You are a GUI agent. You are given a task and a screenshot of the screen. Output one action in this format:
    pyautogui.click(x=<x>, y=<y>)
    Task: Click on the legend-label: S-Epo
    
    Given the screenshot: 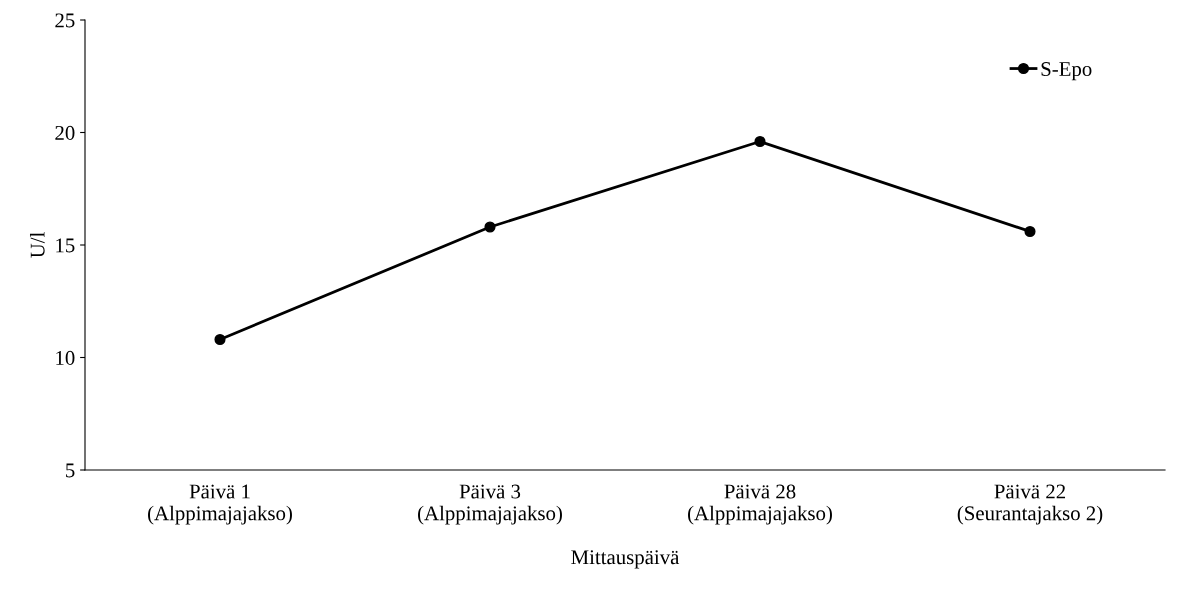 What is the action you would take?
    pyautogui.click(x=1066, y=71)
    